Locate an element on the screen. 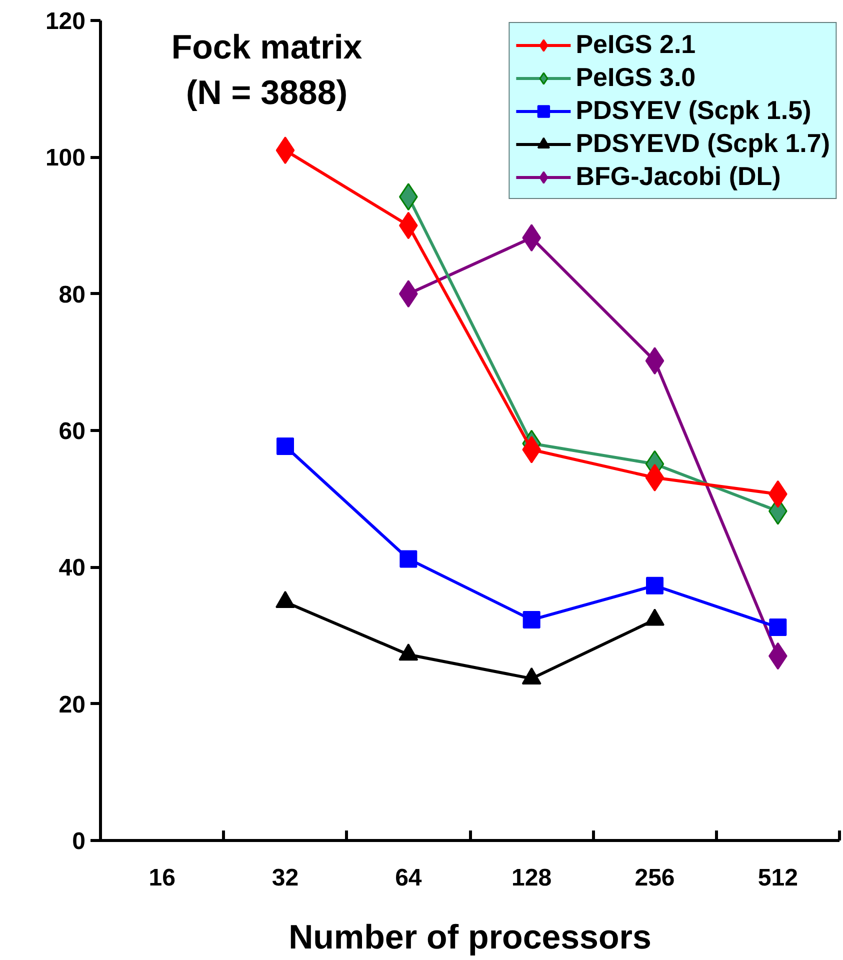 Image resolution: width=843 pixels, height=960 pixels. legend-label: PeIGS 3.0 is located at coordinates (636, 77).